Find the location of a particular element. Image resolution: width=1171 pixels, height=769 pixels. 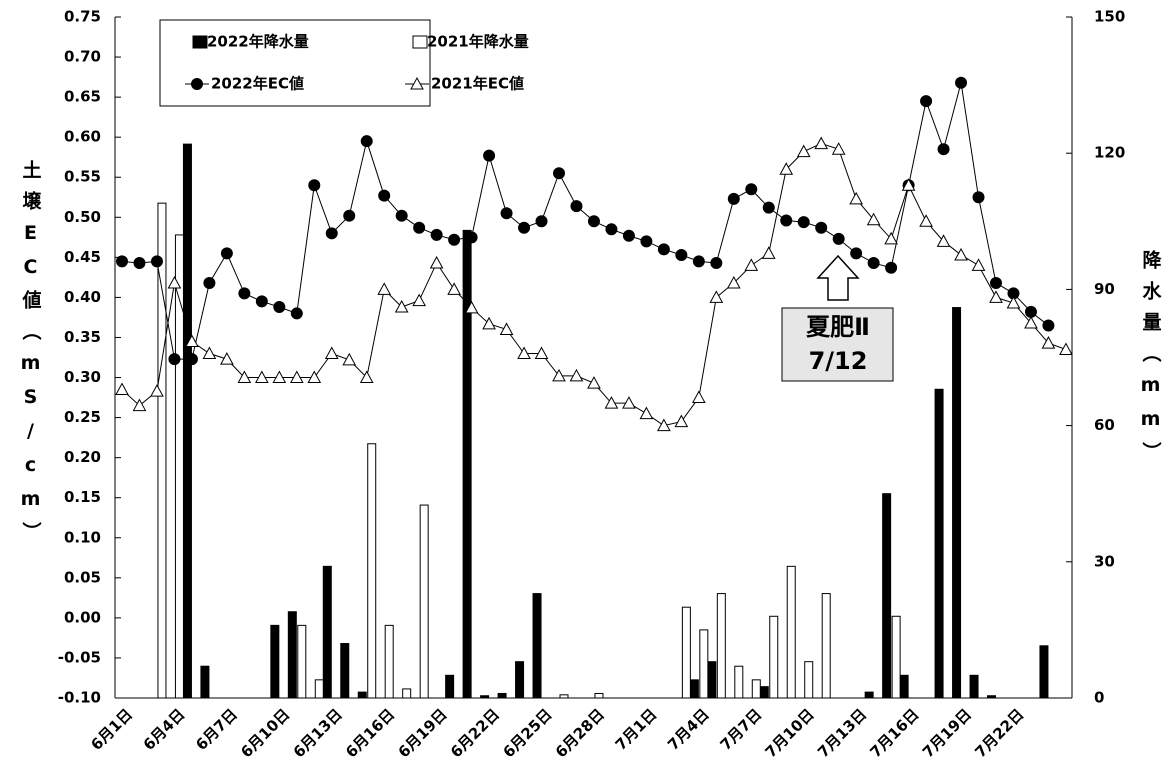

annotation-text: 7/12 is located at coordinates (838, 361).